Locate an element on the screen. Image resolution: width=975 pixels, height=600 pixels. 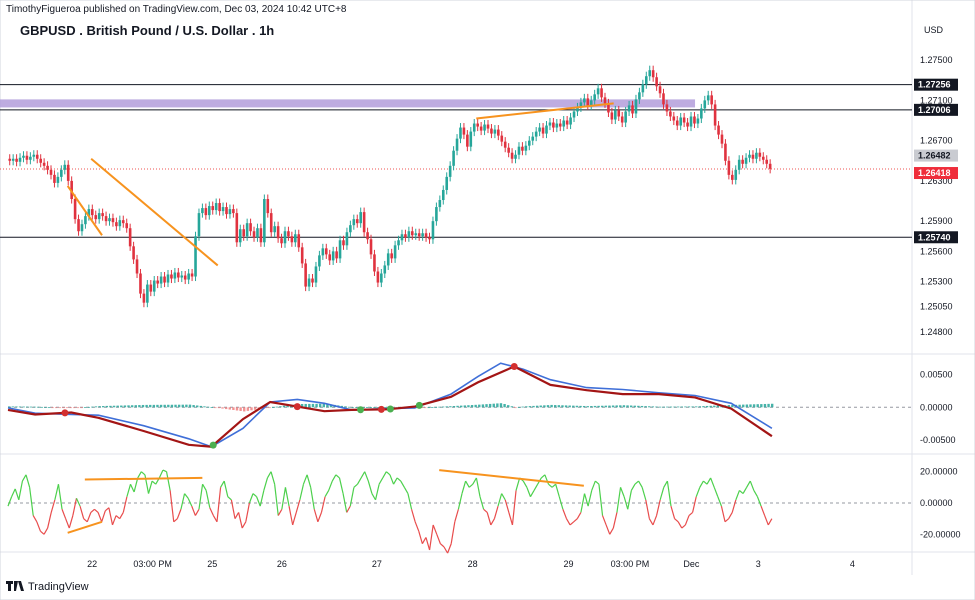
signal-line is located at coordinates (390, 406).